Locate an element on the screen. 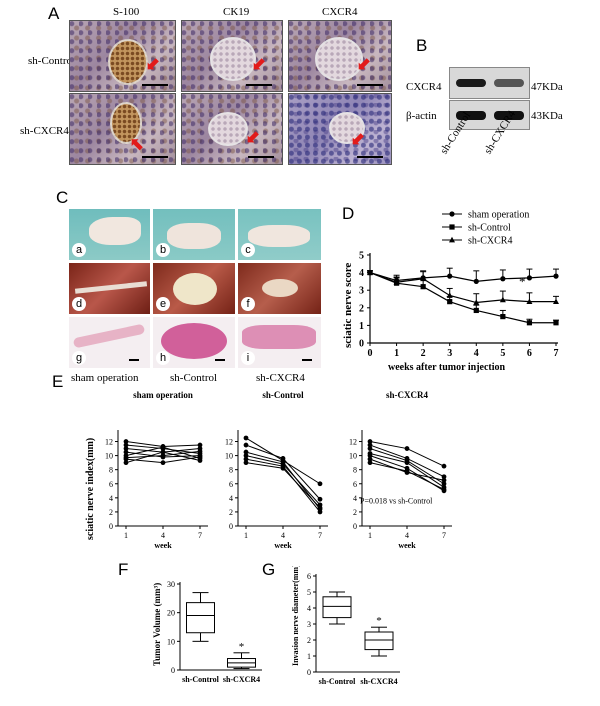  chart-d-xtick-label: 6 is located at coordinates (529, 353).